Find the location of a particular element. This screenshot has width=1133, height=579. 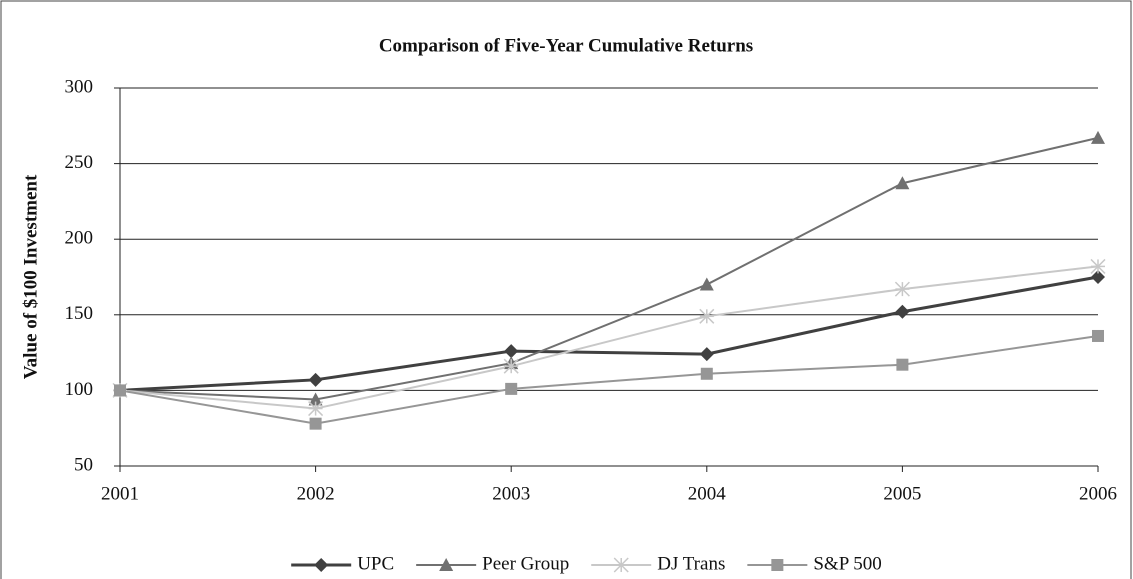

y-tick-label: 250 is located at coordinates (79, 162).